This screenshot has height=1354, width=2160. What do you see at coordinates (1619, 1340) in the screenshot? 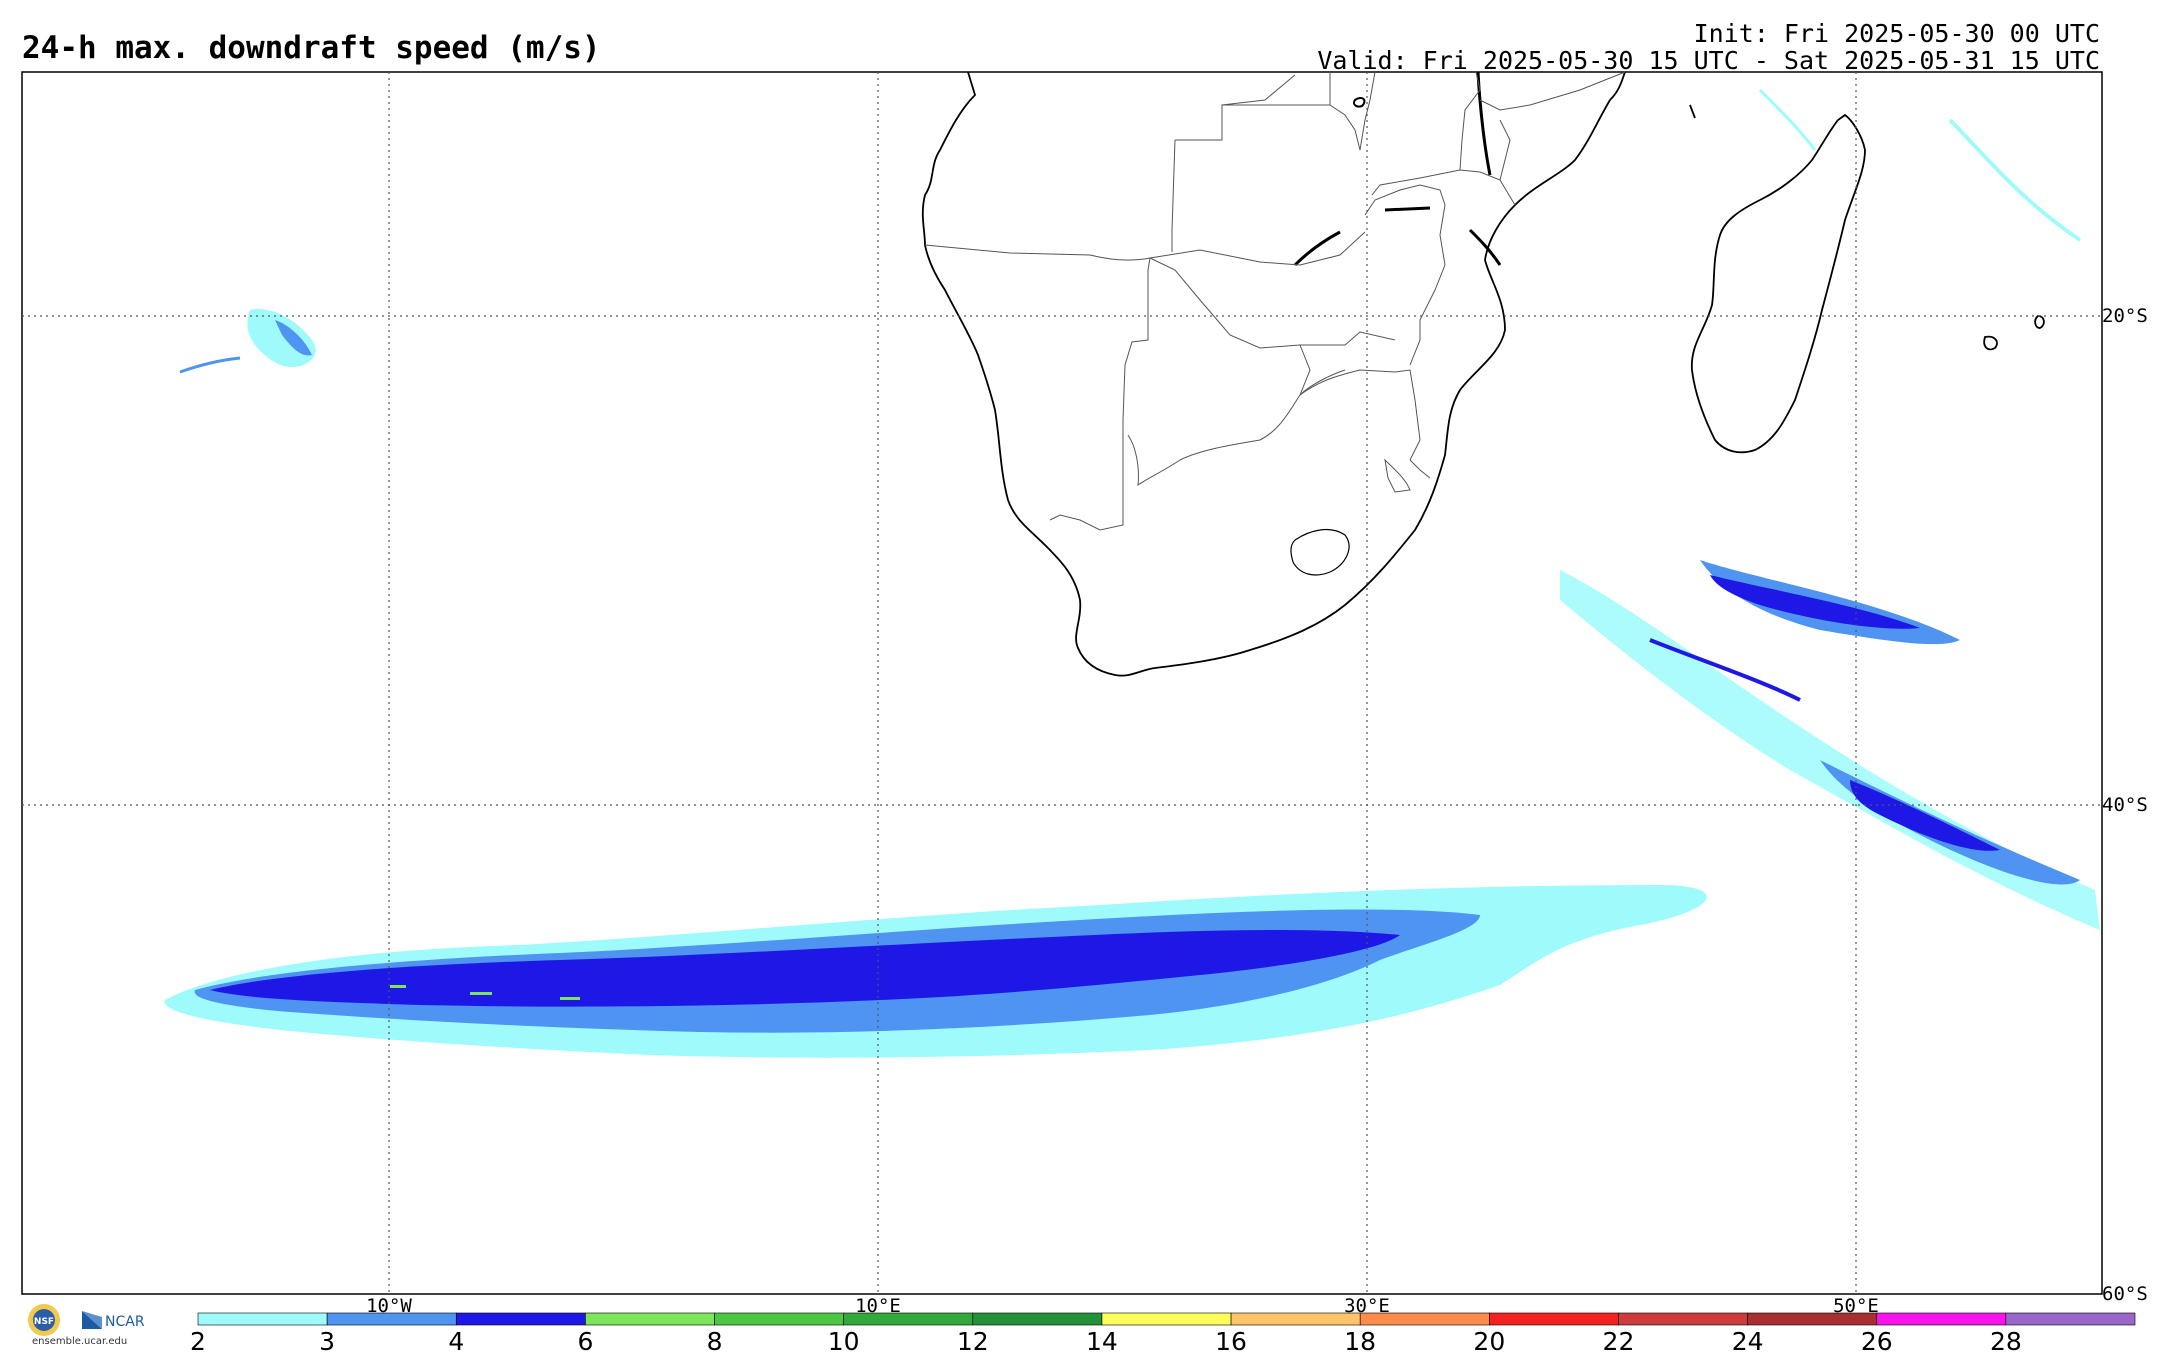
I see `colorbar-tick-label: 22` at bounding box center [1619, 1340].